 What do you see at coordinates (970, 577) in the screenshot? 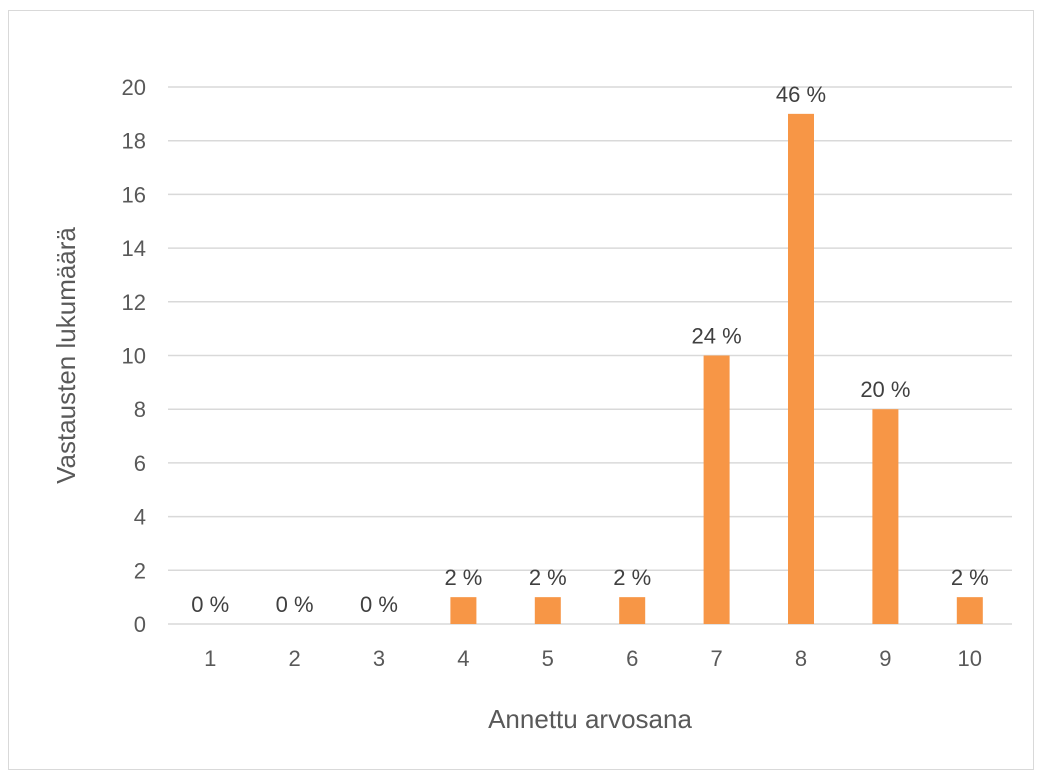
I see `data-label-10: 2 %` at bounding box center [970, 577].